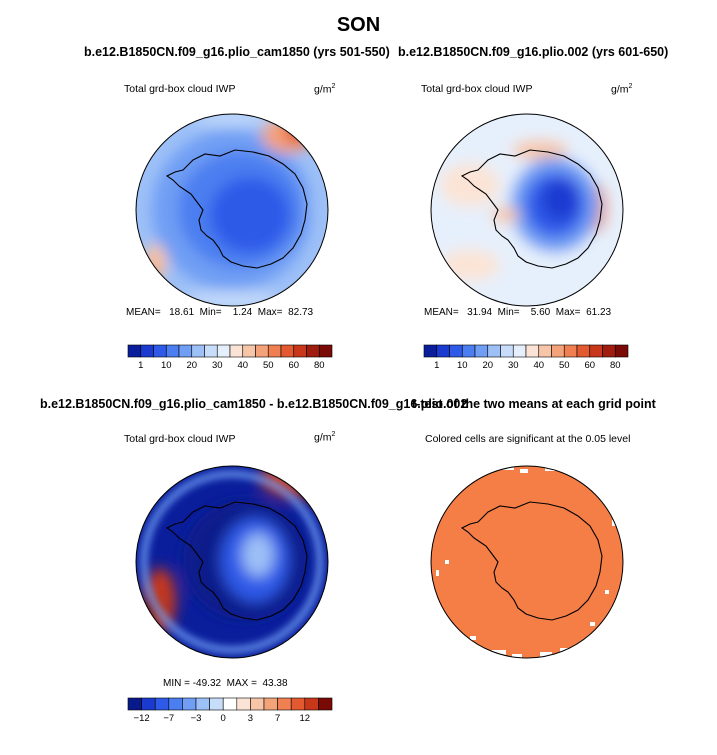  I want to click on top-right-variable: Total grd-box cloud IWP, so click(477, 89).